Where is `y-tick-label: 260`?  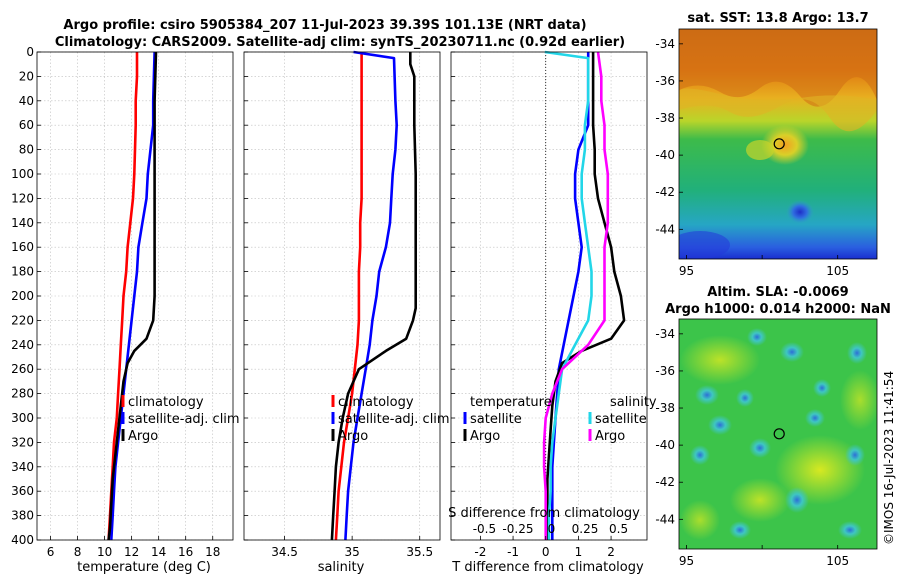
y-tick-label: 260 is located at coordinates (22, 369).